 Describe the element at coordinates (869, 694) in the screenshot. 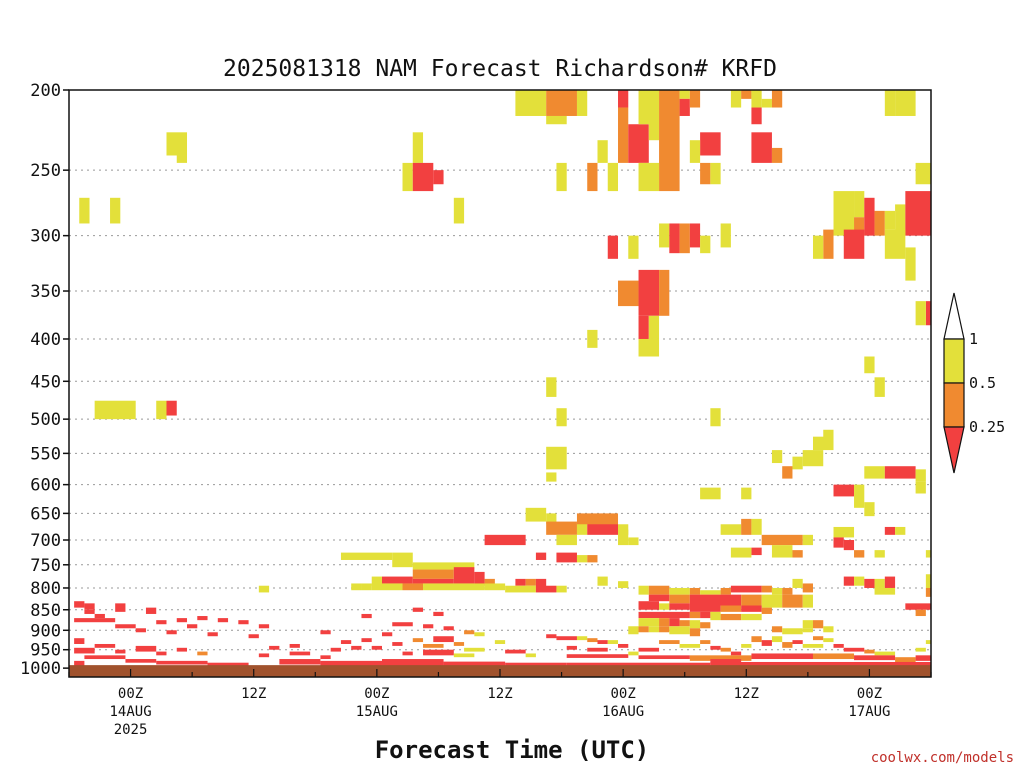

I see `x-tick-label: 00Z` at that location.